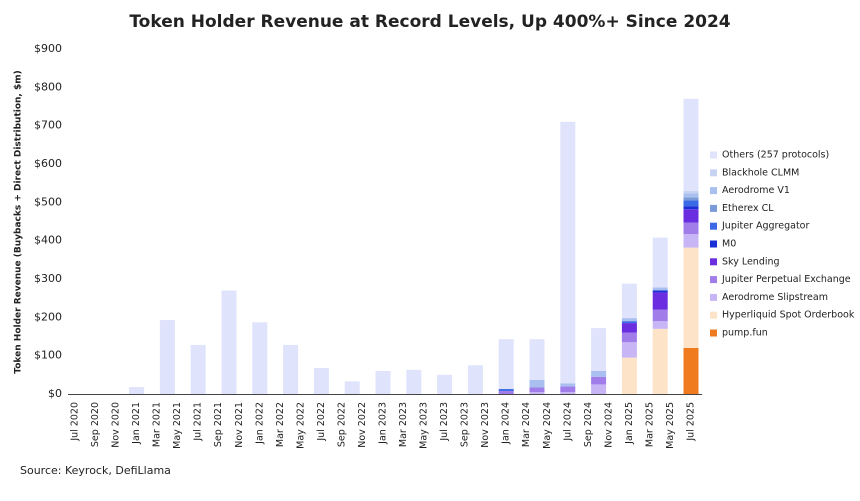  Describe the element at coordinates (588, 424) in the screenshot. I see `x-tick-label: Sep 2024` at that location.